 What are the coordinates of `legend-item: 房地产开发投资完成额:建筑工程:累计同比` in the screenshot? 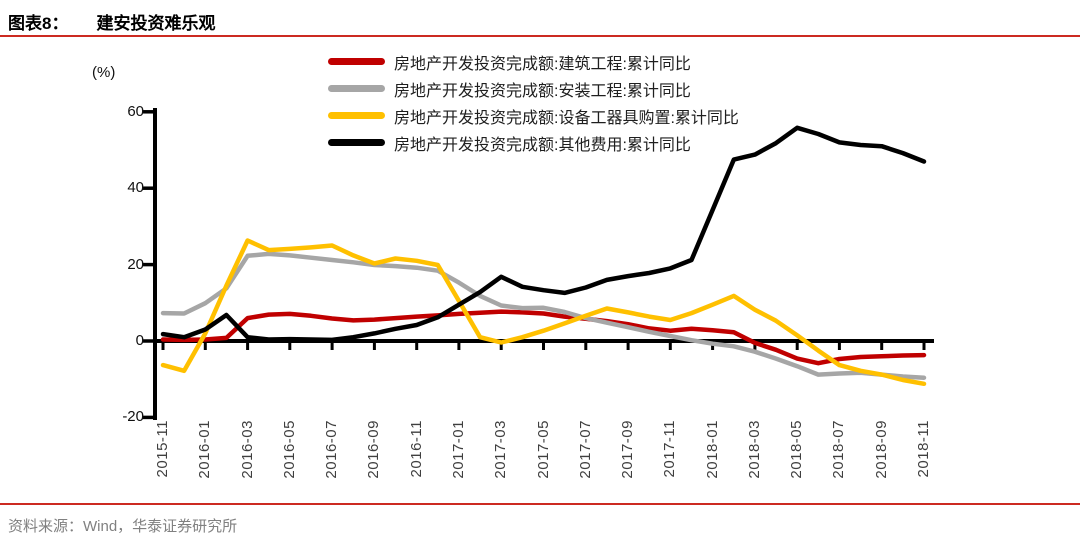 It's located at (533, 61).